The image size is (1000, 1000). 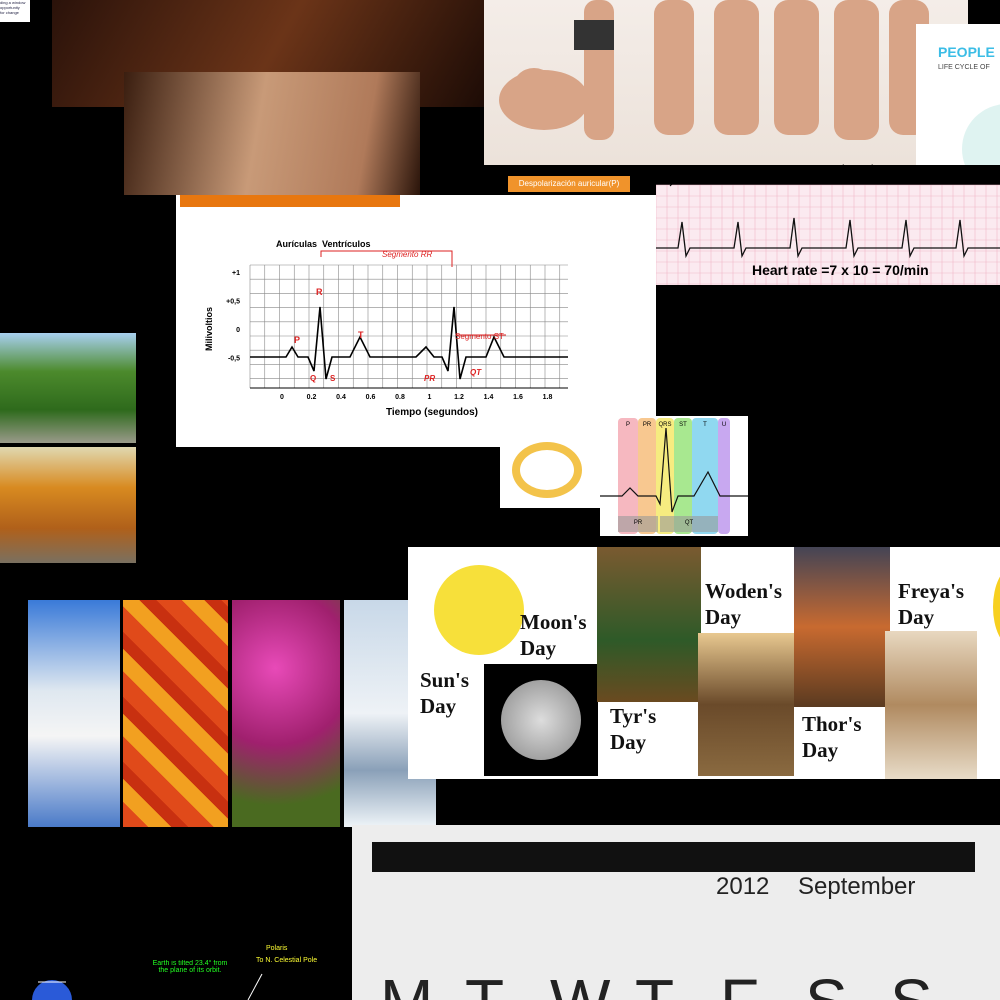 I want to click on band-label: U, so click(x=724, y=425).